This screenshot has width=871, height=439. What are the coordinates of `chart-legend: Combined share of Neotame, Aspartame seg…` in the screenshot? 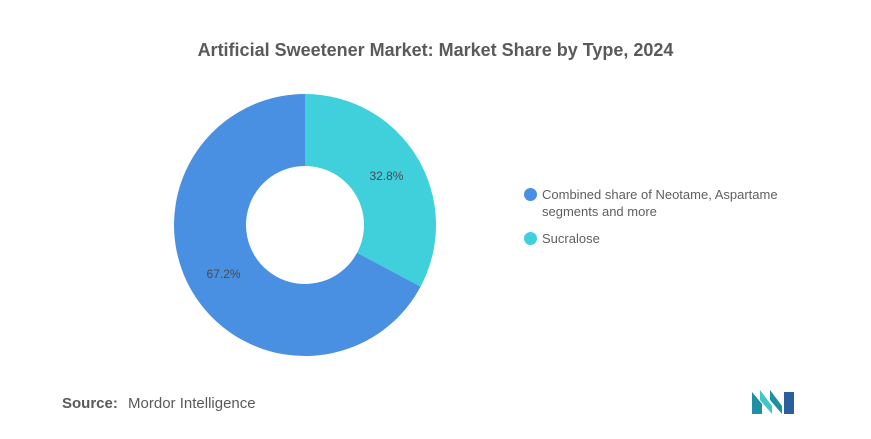 It's located at (669, 221).